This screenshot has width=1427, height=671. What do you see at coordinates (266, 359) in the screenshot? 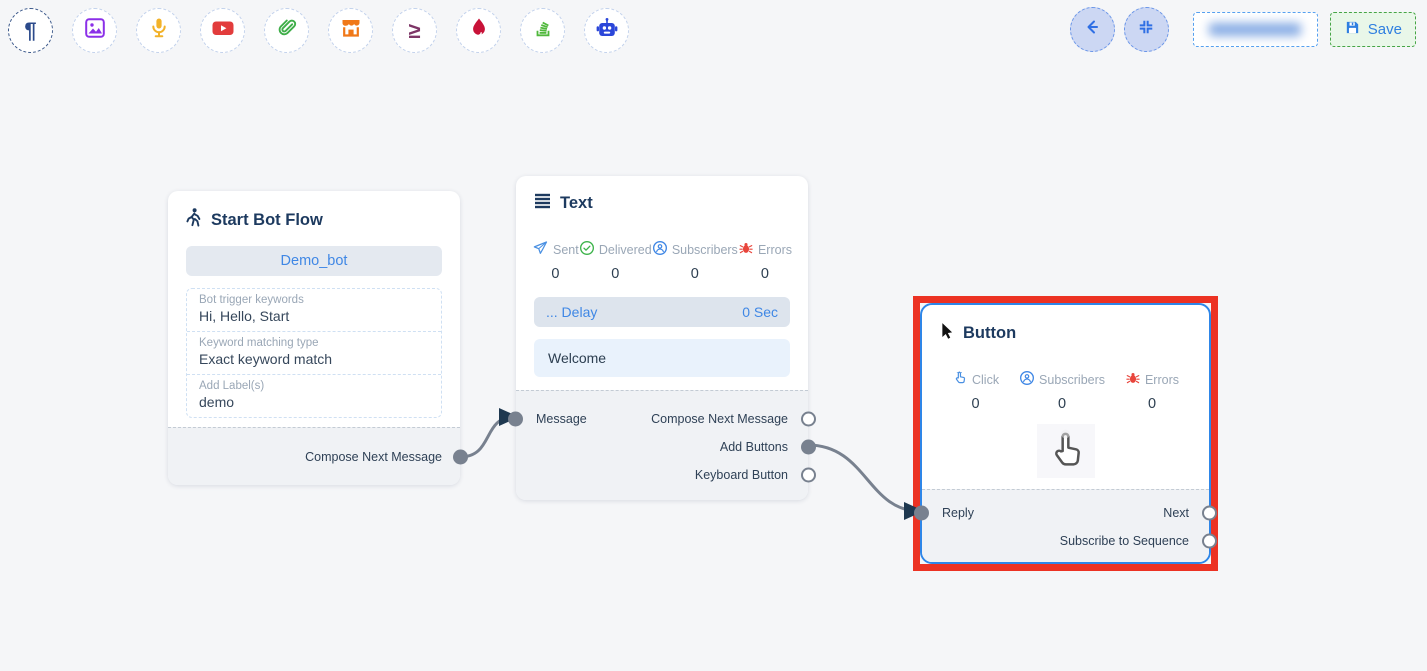
I see `keyword-matching-value: Exact keyword match` at bounding box center [266, 359].